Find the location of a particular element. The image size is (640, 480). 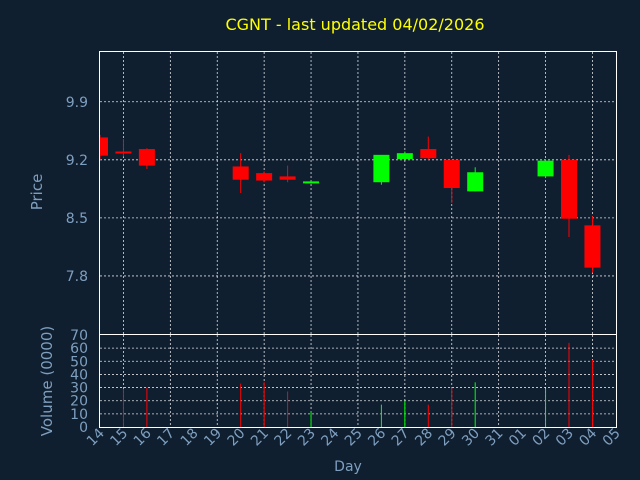

x-tick: 29 is located at coordinates (448, 438).